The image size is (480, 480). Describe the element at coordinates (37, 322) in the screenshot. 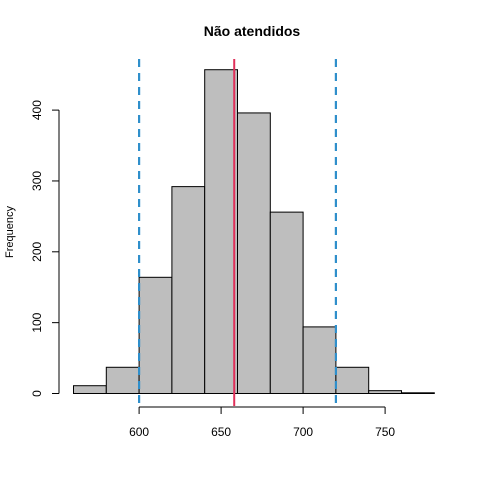

I see `y-tick-label-1: 100` at that location.